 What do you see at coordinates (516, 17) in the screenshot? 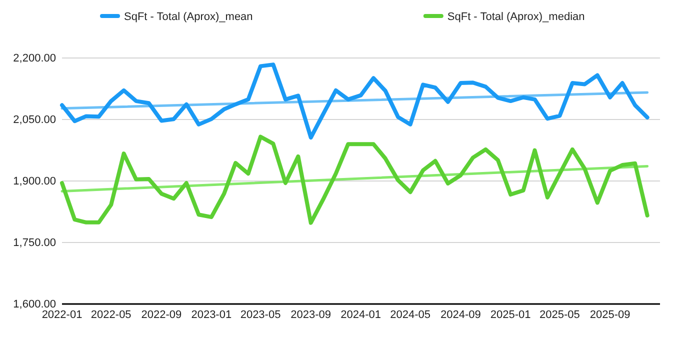
I see `legend-label: SqFt - Total (Aprox)_median` at bounding box center [516, 17].